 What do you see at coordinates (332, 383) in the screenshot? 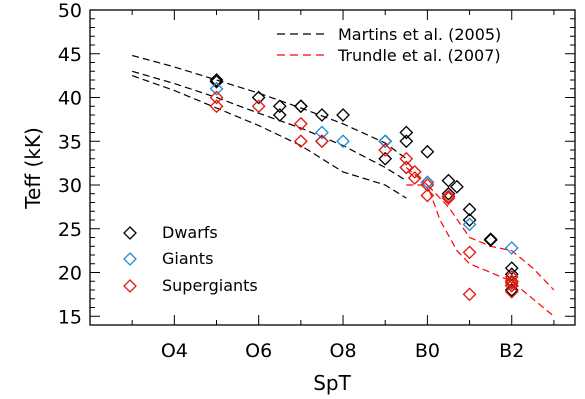
I see `x-axis-label: SpT` at bounding box center [332, 383].